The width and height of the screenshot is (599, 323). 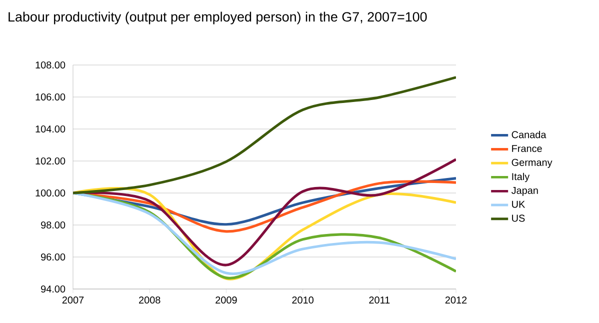 What do you see at coordinates (149, 300) in the screenshot?
I see `x-tick-label: 2008` at bounding box center [149, 300].